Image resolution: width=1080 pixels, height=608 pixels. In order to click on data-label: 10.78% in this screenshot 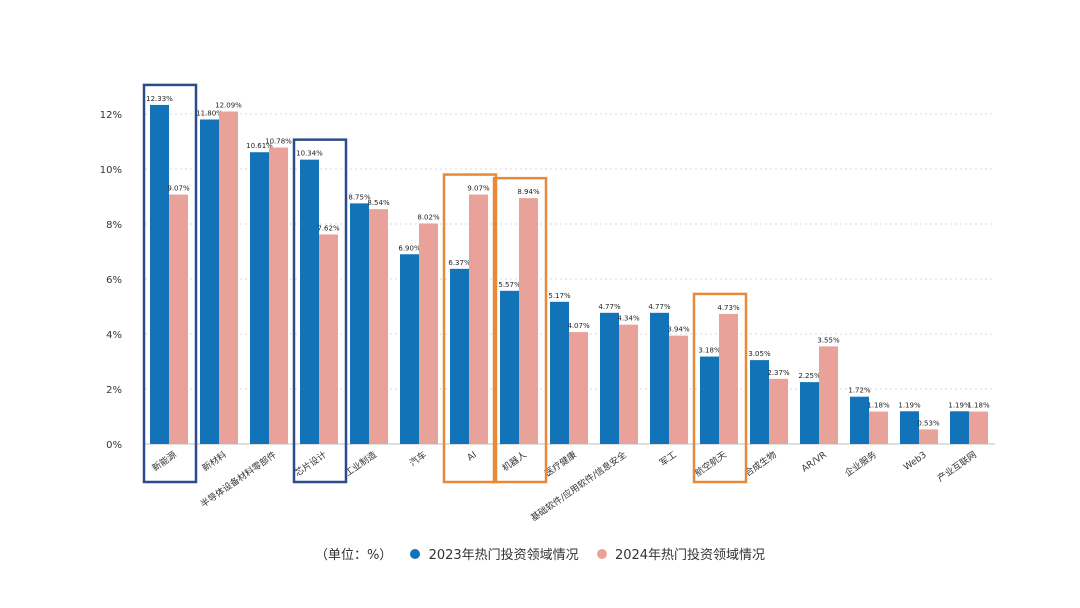, I will do `click(278, 142)`.